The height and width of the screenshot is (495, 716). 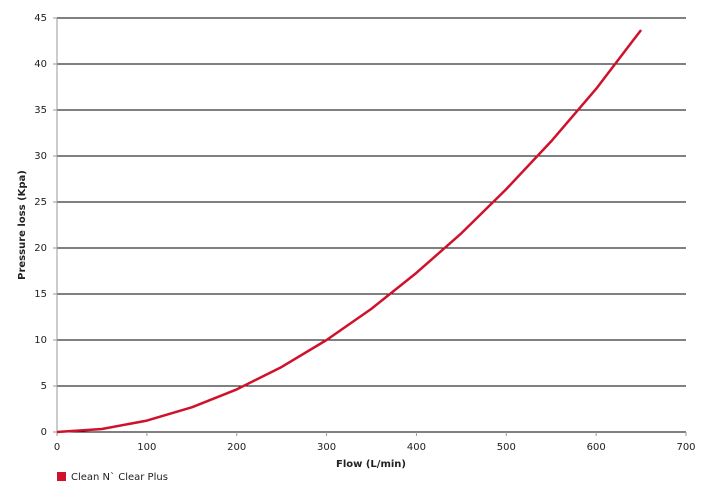 What do you see at coordinates (61, 476) in the screenshot?
I see `legend-swatch` at bounding box center [61, 476].